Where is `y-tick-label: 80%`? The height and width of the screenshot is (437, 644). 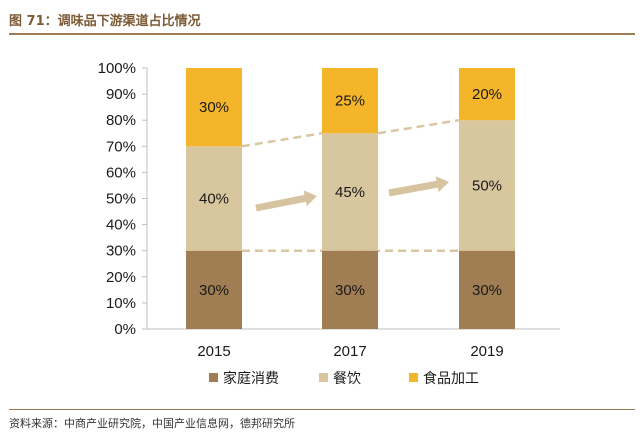
y-tick-label: 80% is located at coordinates (121, 120).